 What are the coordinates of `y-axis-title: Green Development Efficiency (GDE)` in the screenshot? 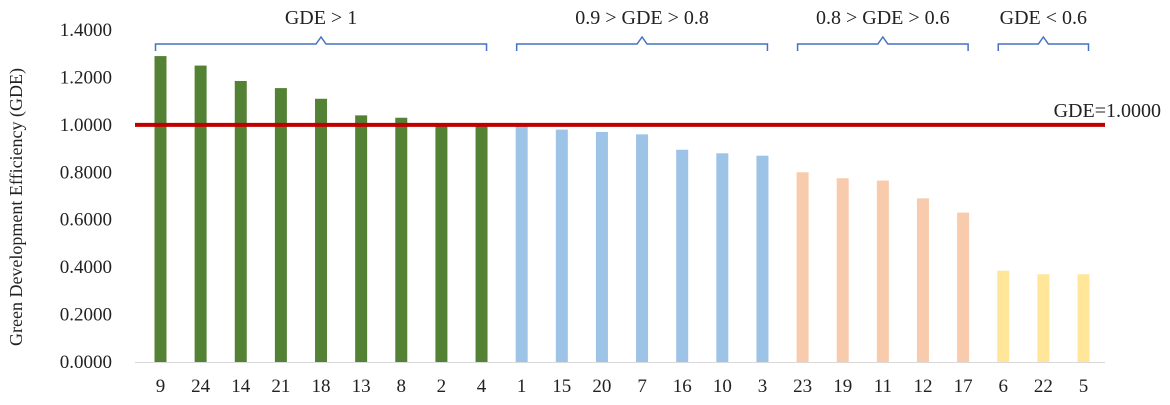 It's located at (16, 207).